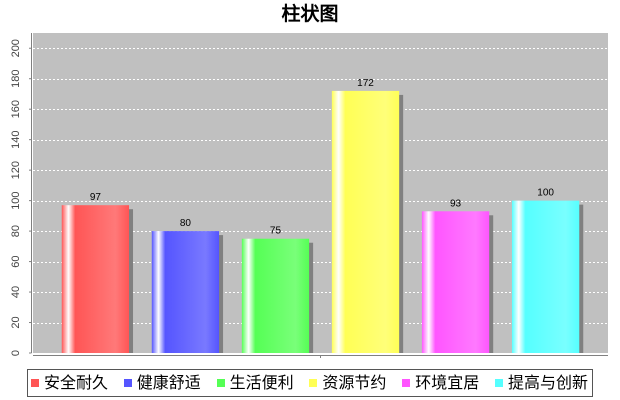 This screenshot has height=400, width=620. I want to click on legend-item-6: 提高与创新, so click(541, 383).